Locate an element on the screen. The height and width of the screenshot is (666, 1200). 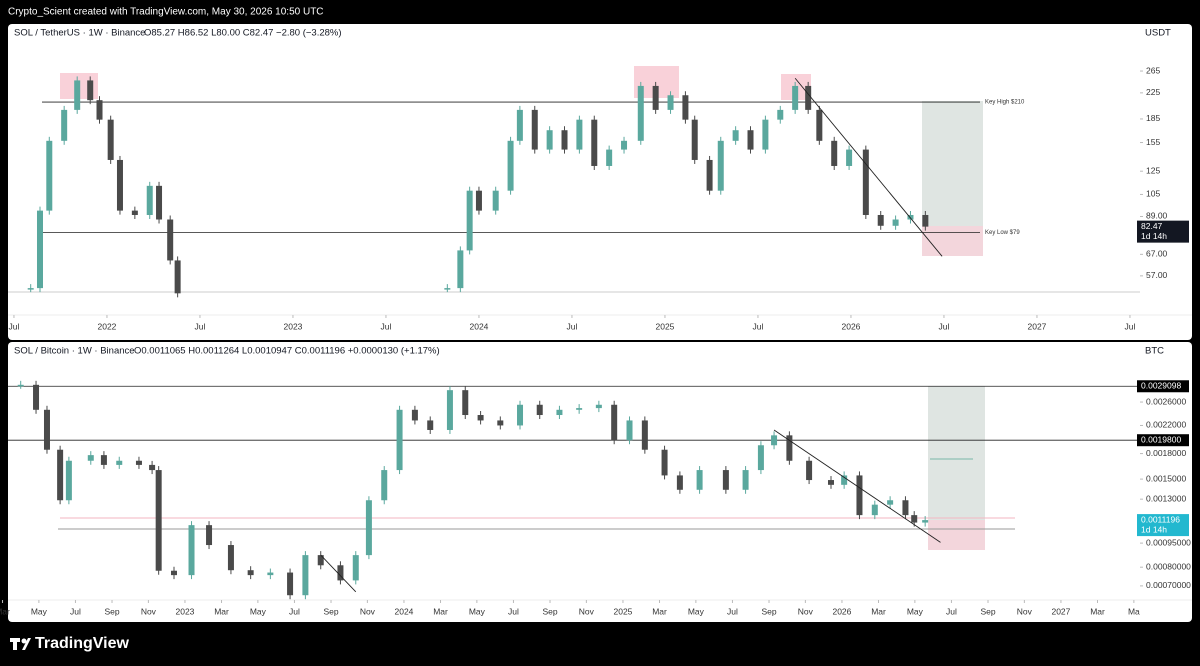
currency: USDT is located at coordinates (1158, 33).